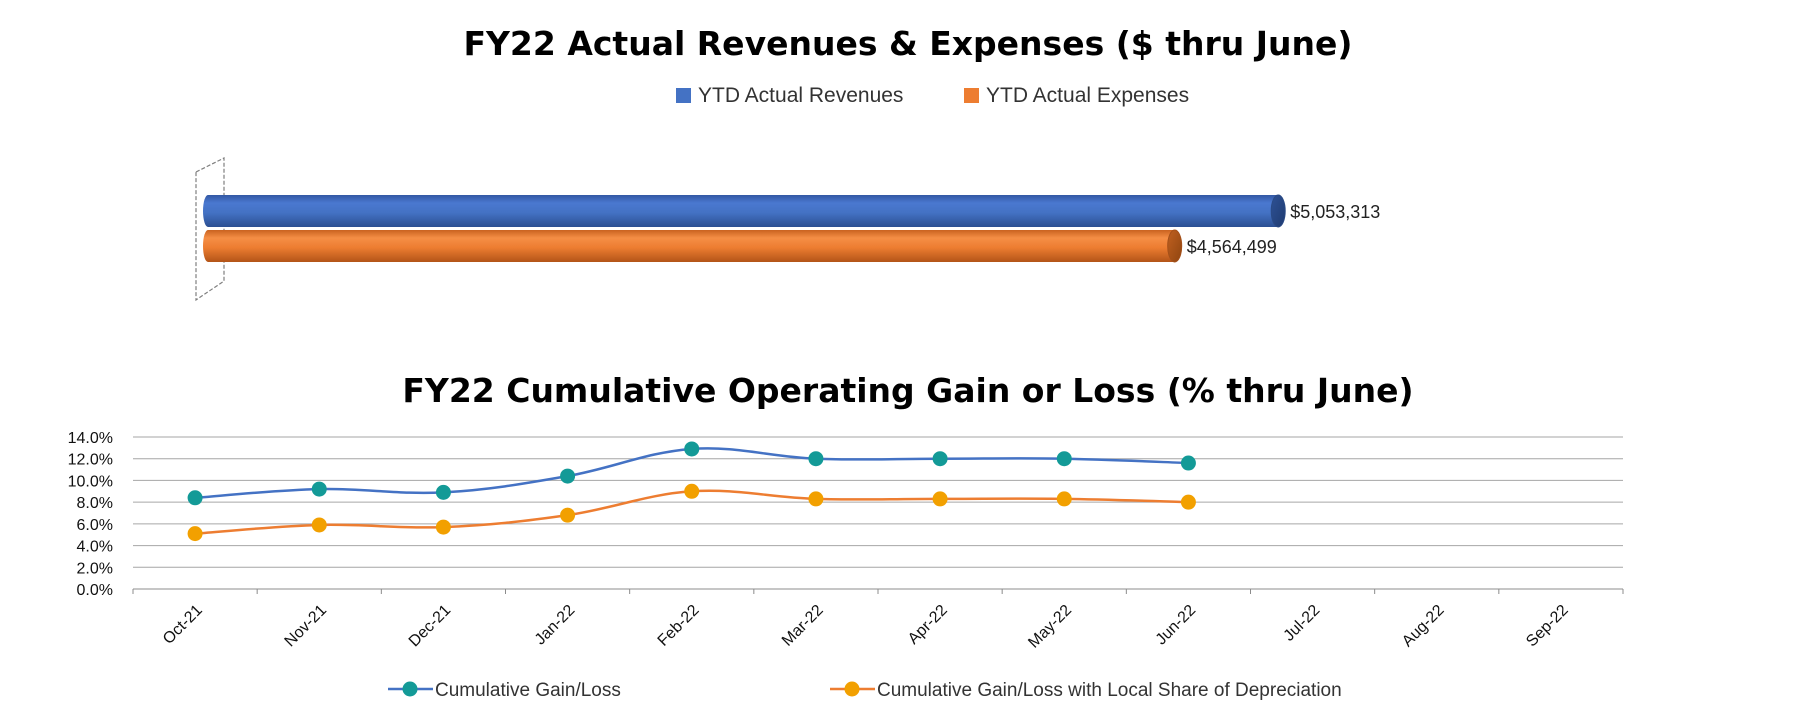  I want to click on bar-chart-legend: YTD Actual Revenues YTD Actual Expenses, so click(932, 95).